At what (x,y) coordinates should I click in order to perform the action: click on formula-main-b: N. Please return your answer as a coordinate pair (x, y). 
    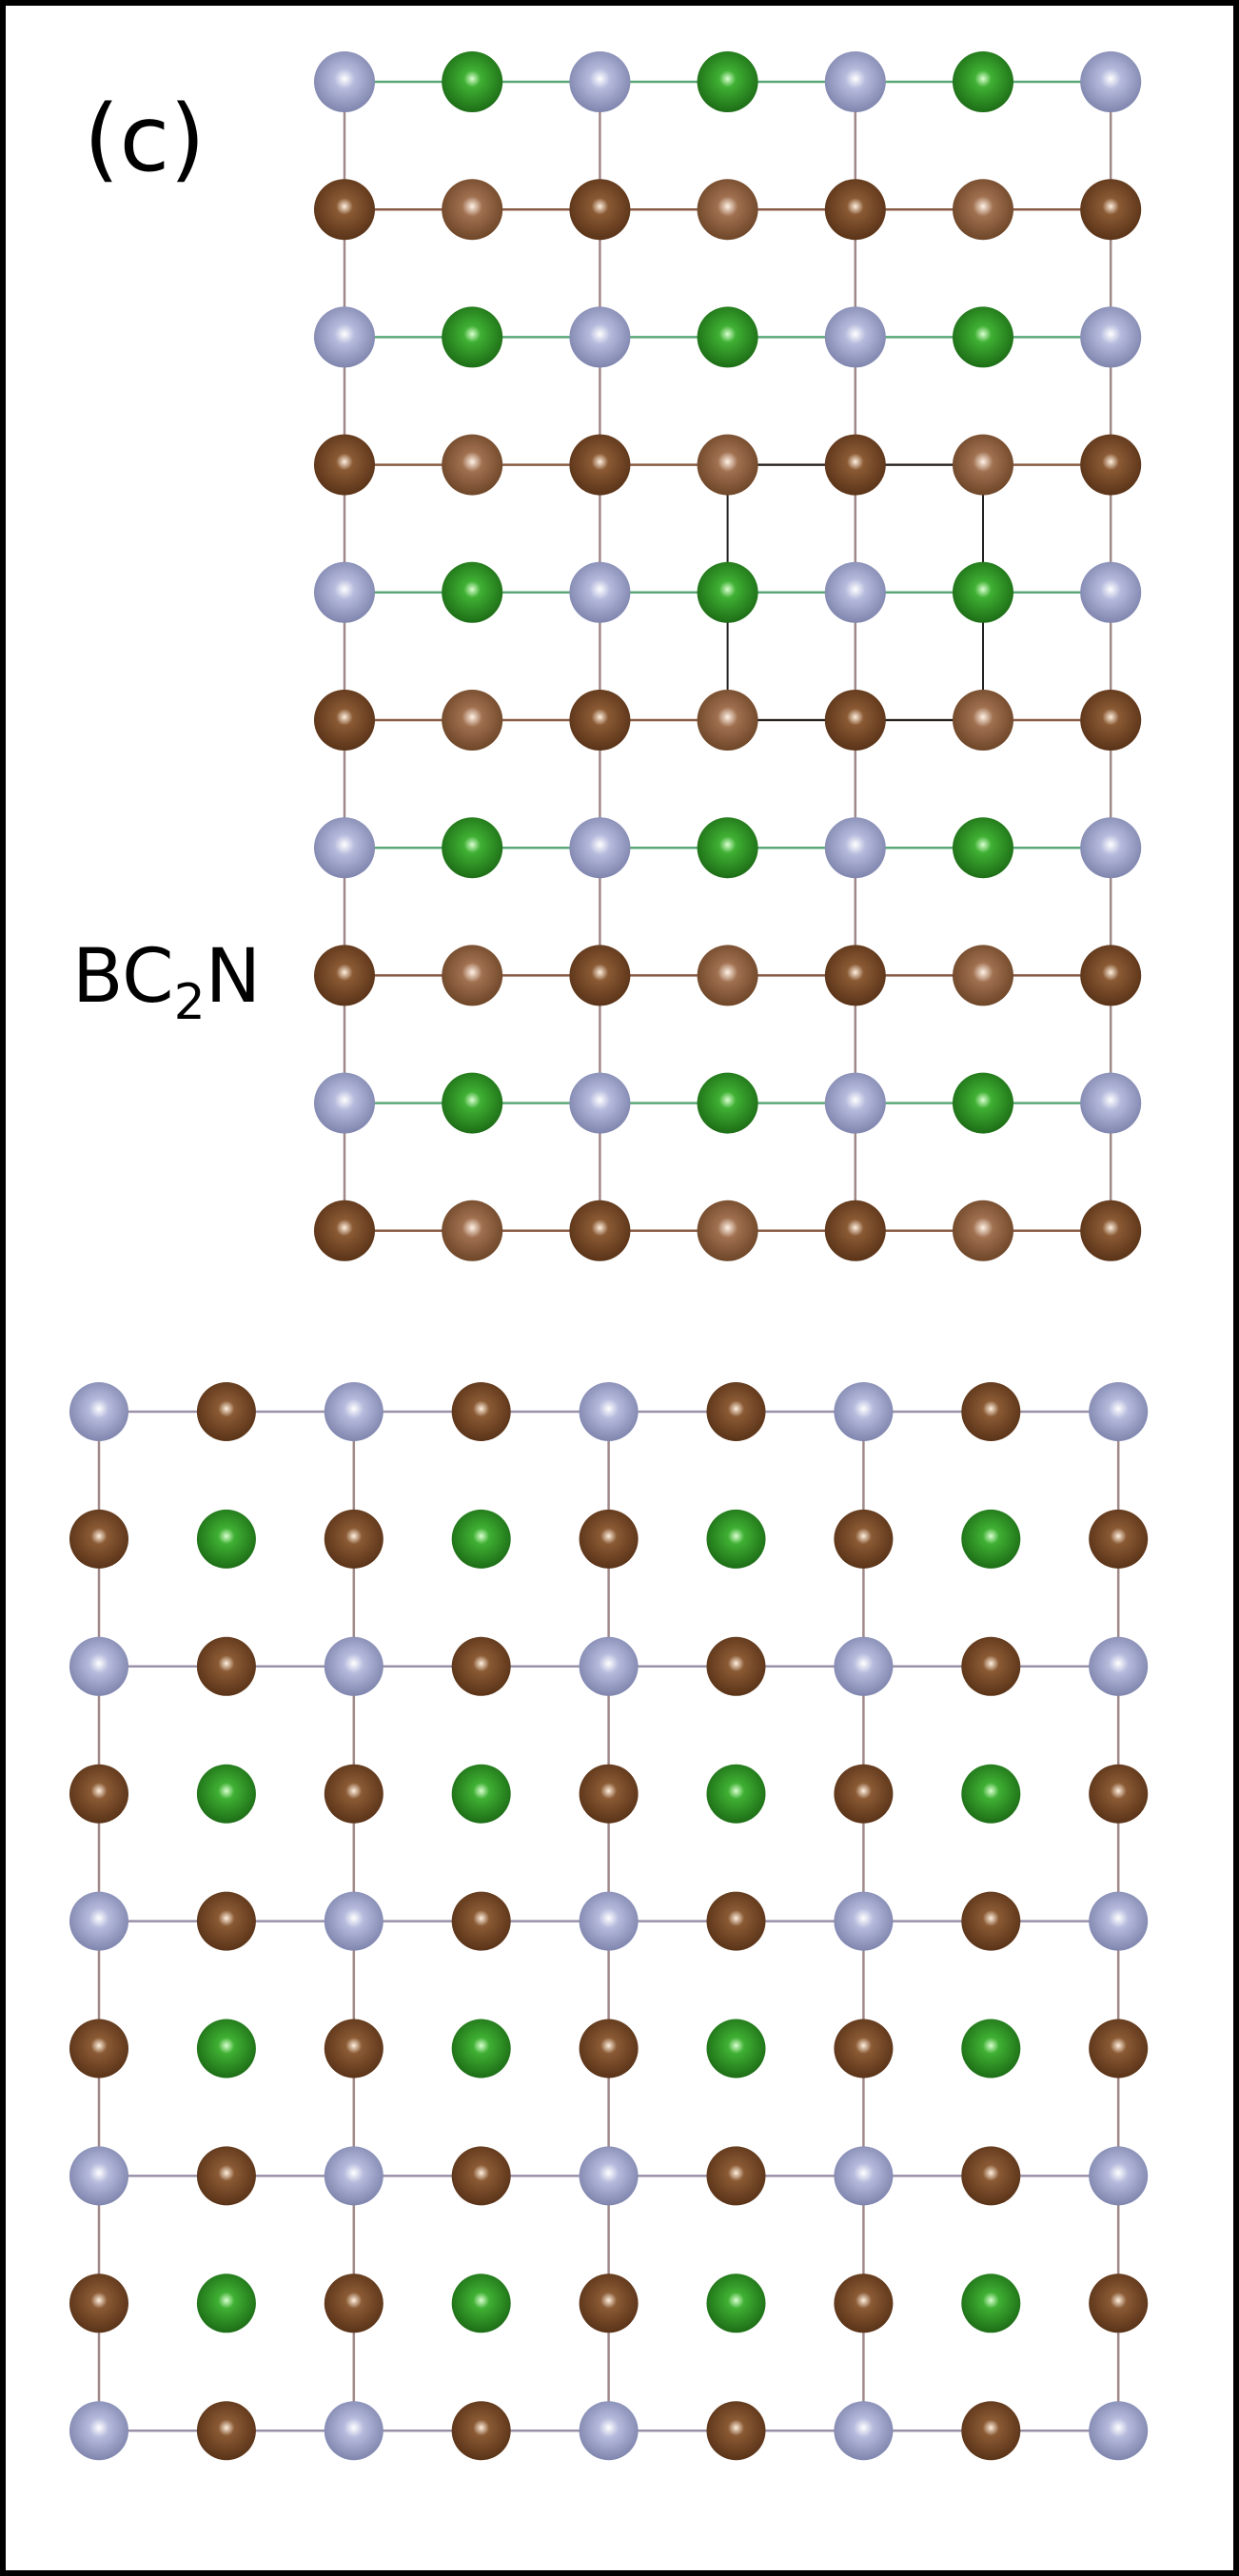
    Looking at the image, I should click on (234, 977).